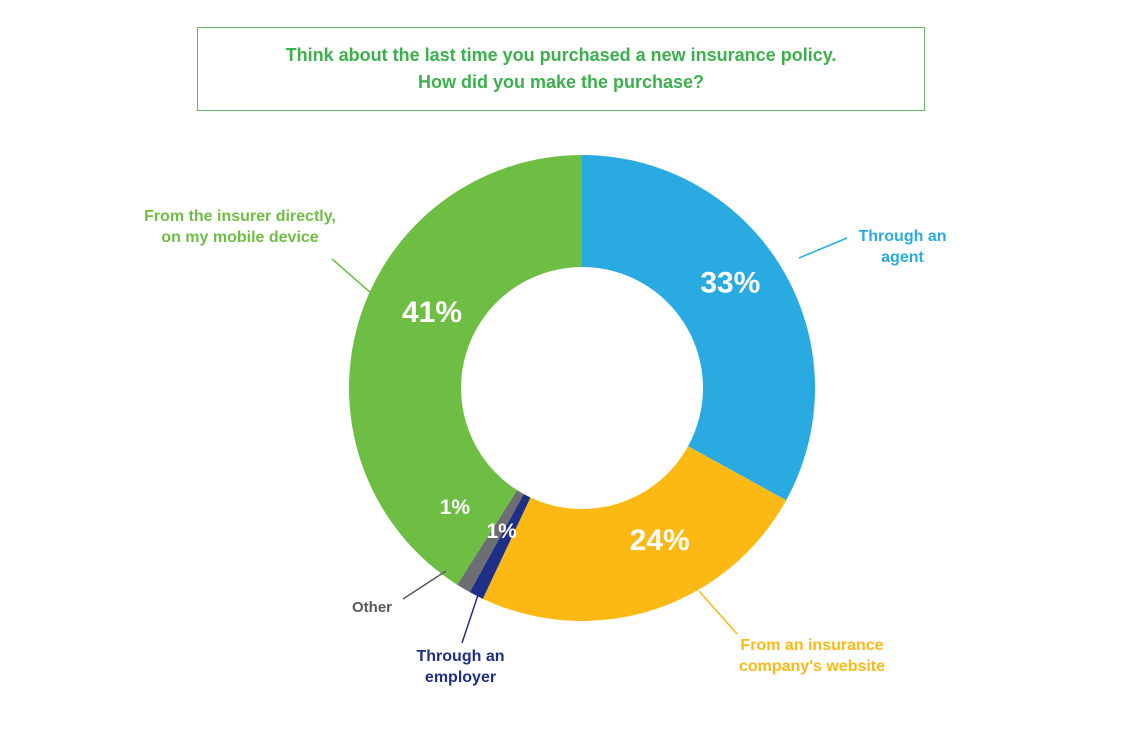 The image size is (1122, 740). I want to click on donut-percent-labels: 33% 24% 1% 1% 41%, so click(581, 411).